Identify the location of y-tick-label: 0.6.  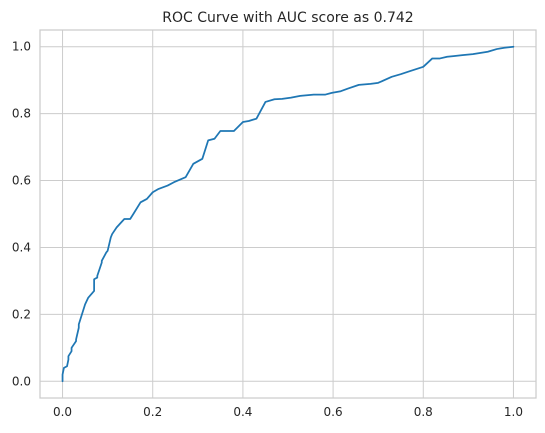
(21, 181).